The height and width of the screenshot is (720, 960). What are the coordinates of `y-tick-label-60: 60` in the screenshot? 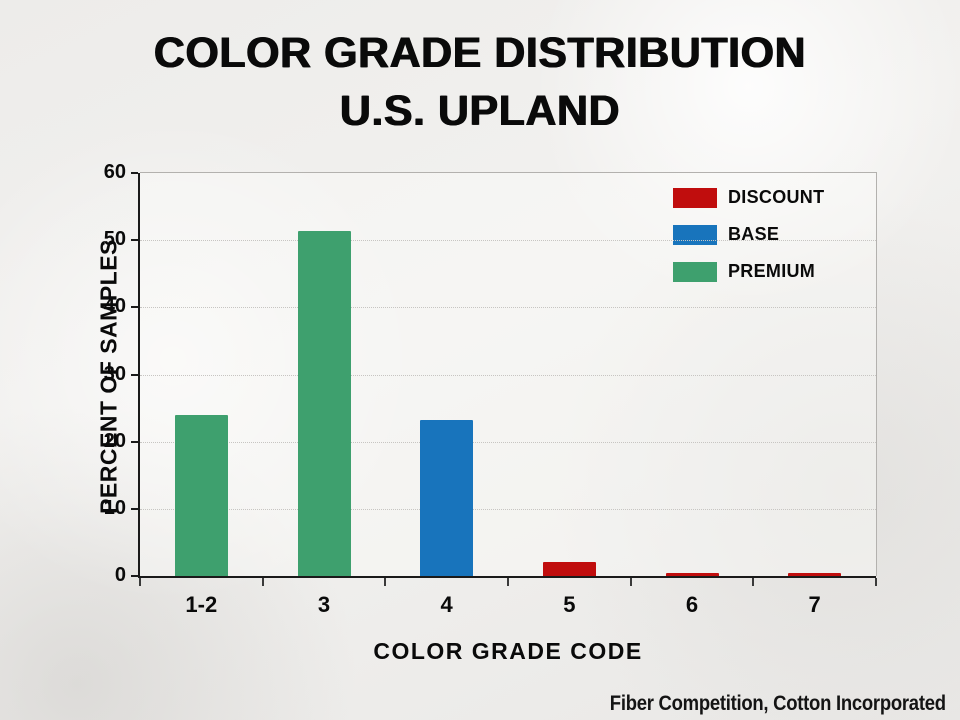 It's located at (114, 172).